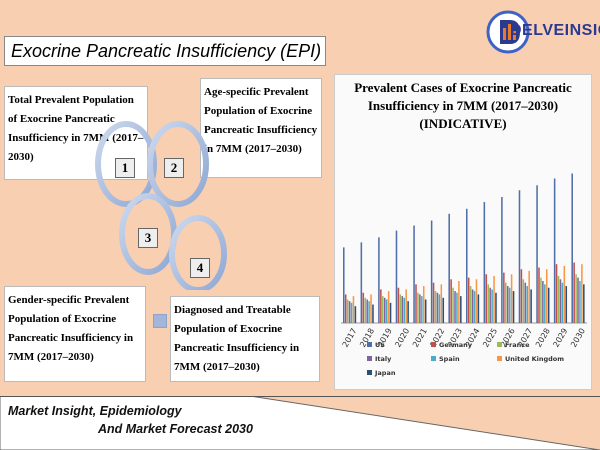  What do you see at coordinates (355, 314) in the screenshot?
I see `bar-japan-2017` at bounding box center [355, 314].